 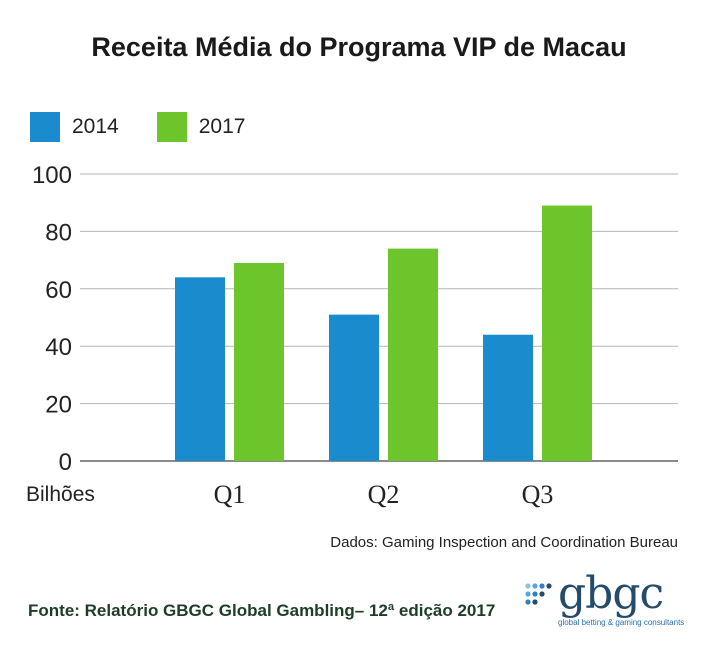 I want to click on logo-dots-icon, so click(x=538, y=594).